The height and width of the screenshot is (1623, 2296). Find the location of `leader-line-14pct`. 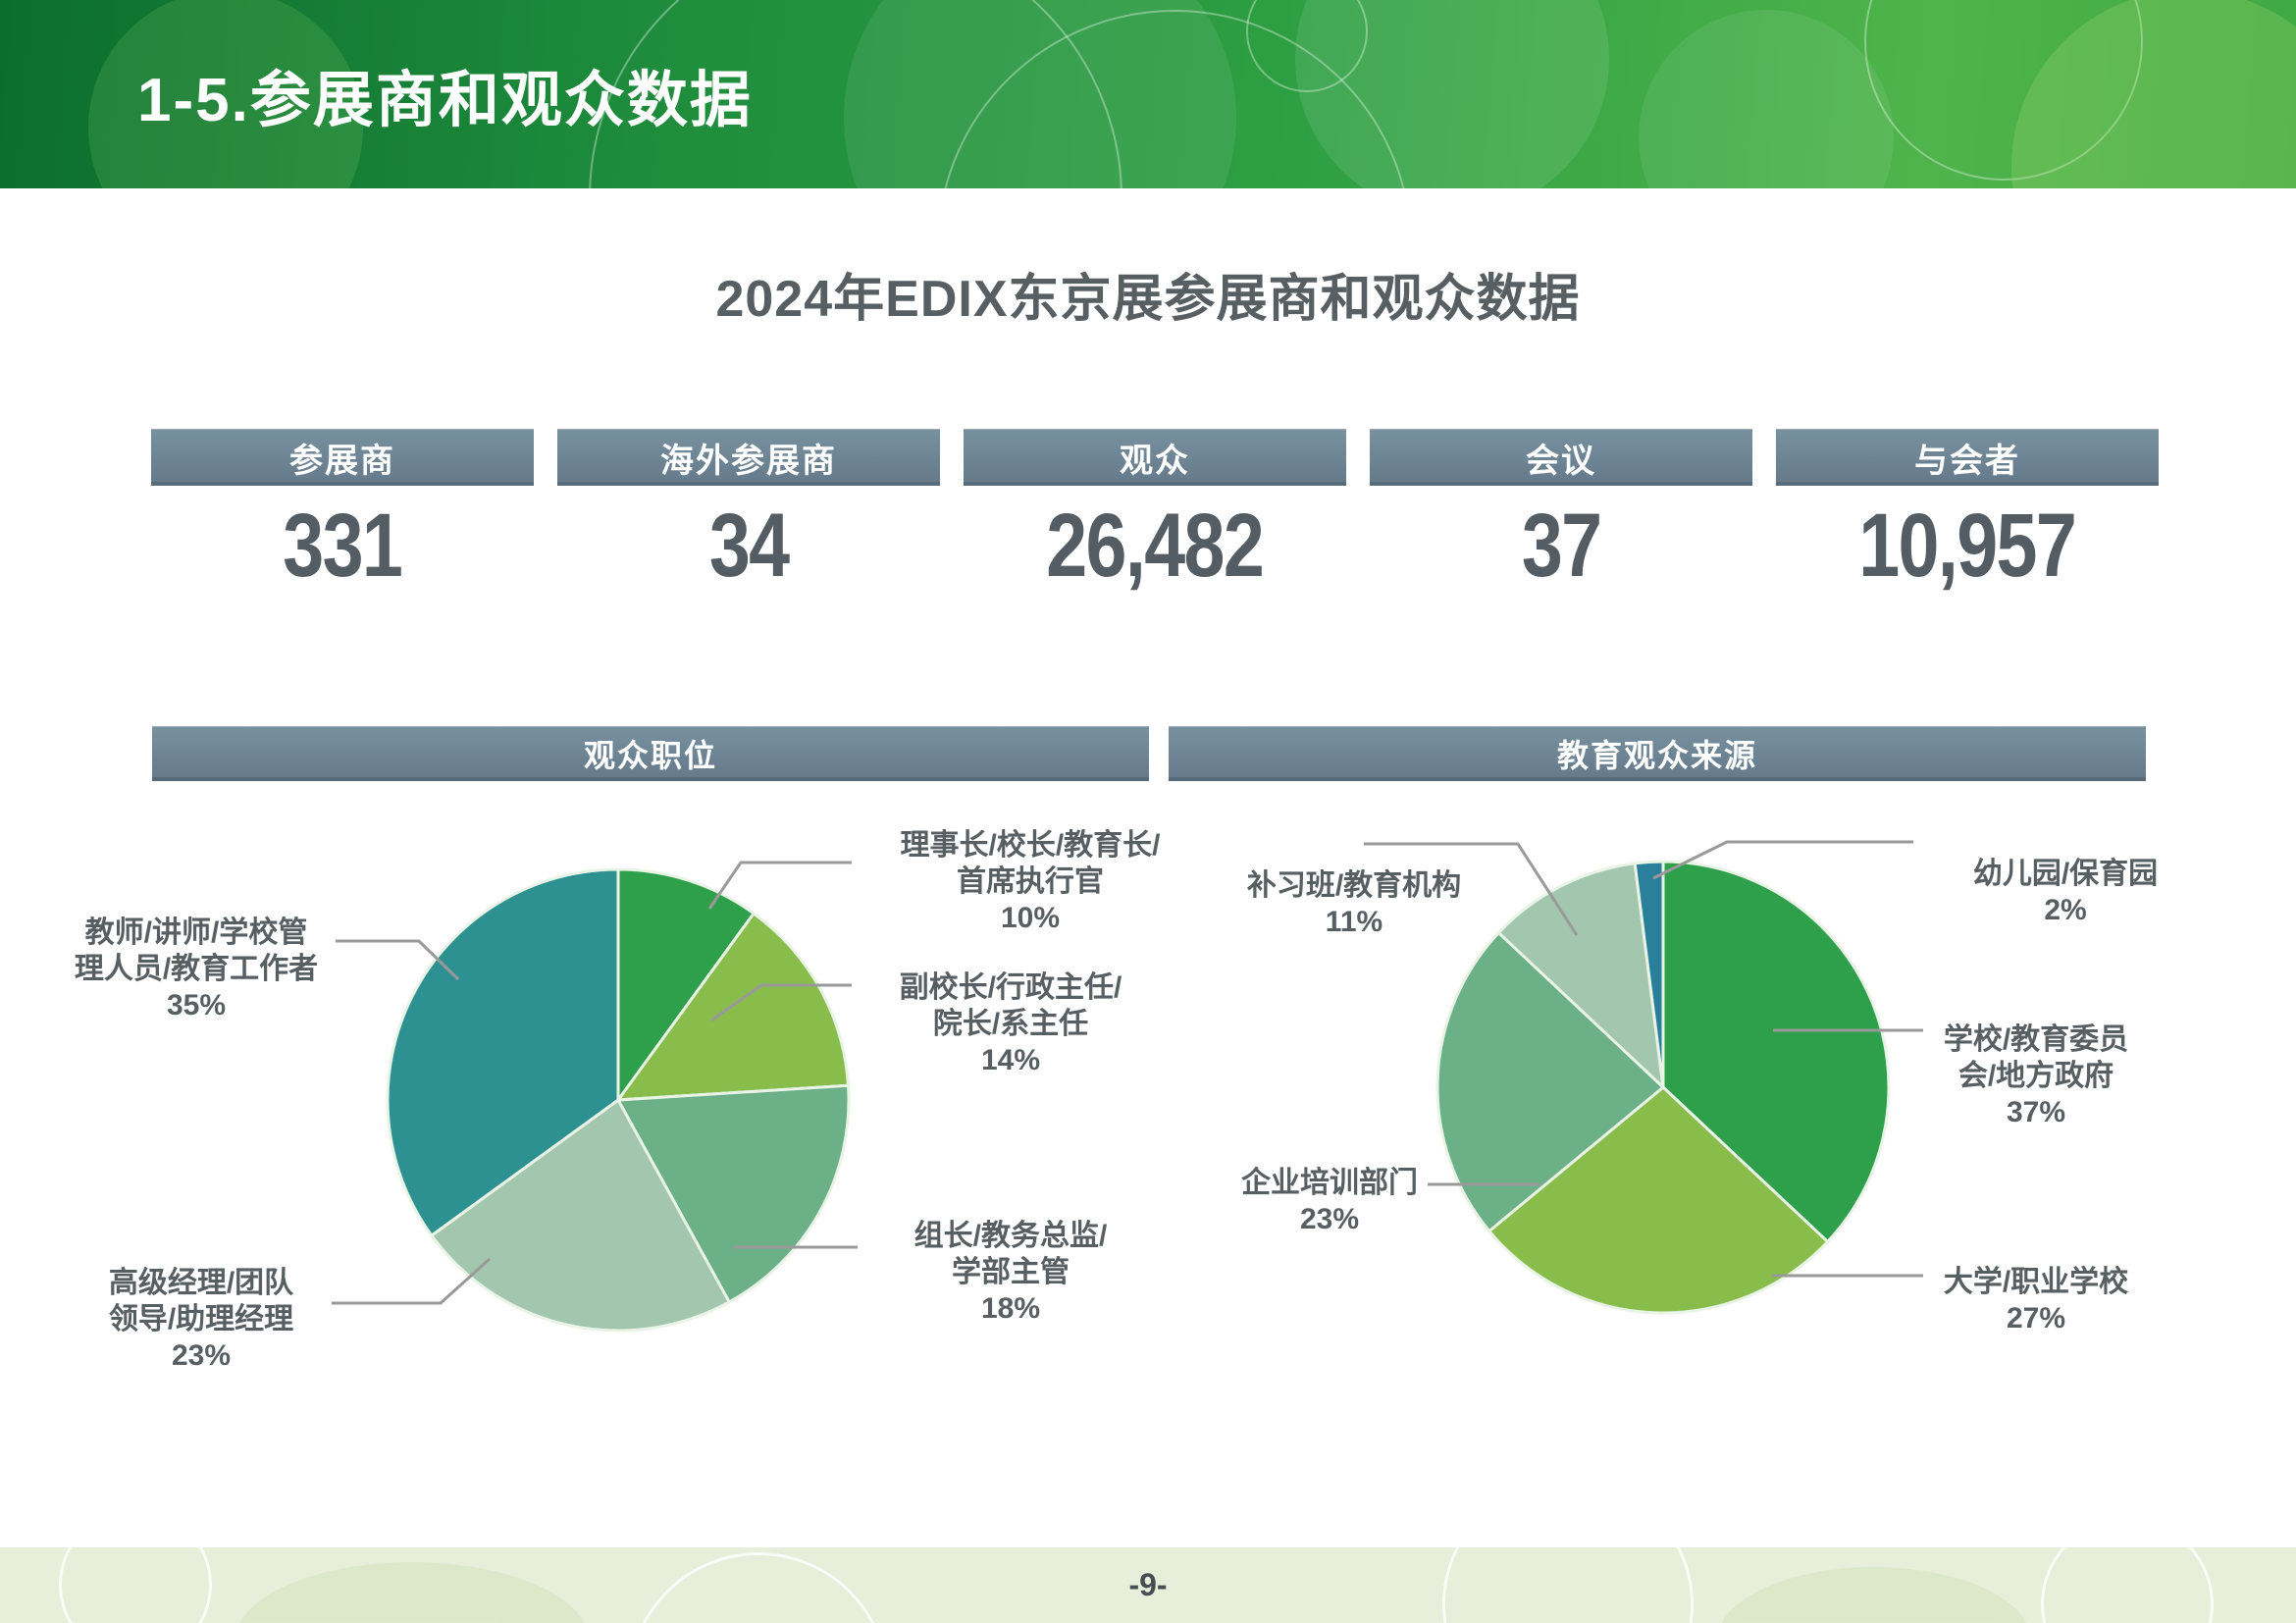

leader-line-14pct is located at coordinates (781, 1002).